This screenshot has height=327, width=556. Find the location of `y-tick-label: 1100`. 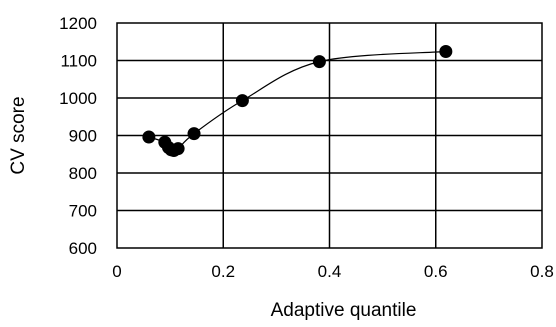

y-tick-label: 1100 is located at coordinates (78, 61).